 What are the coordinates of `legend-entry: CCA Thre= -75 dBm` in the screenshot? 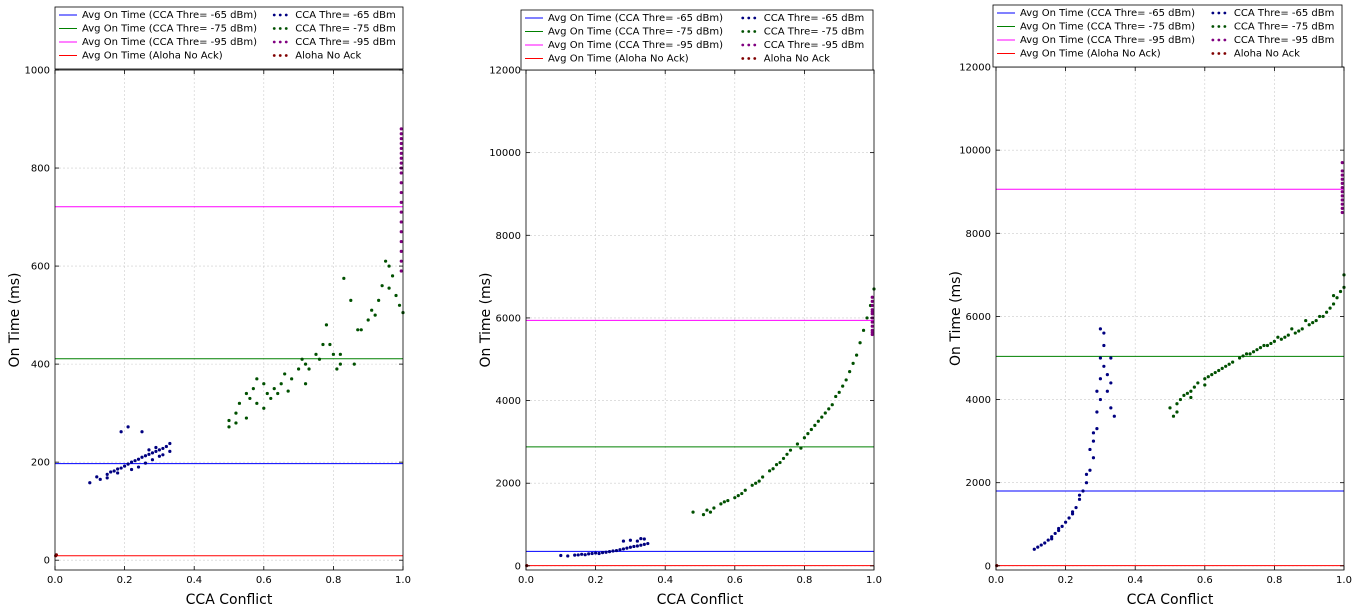 It's located at (814, 32).